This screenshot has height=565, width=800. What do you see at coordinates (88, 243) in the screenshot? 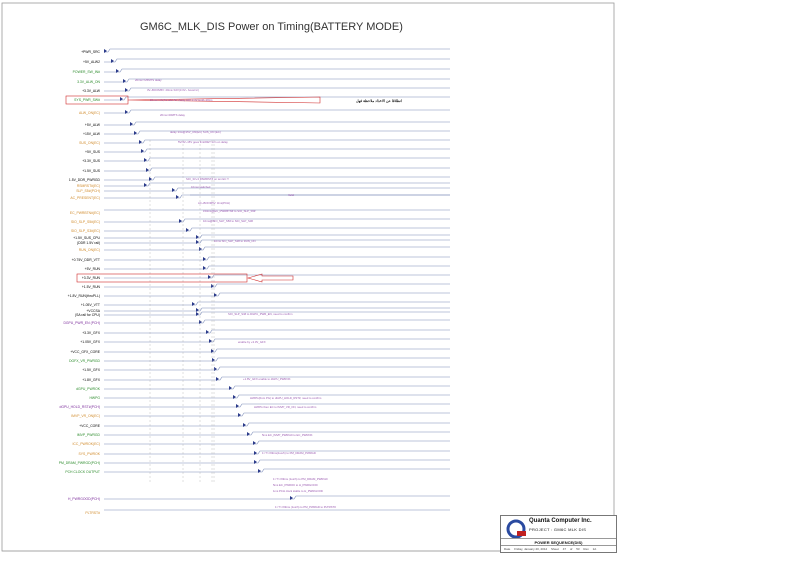
I see `signal-label: (DDR 1.5V rail)` at bounding box center [88, 243].